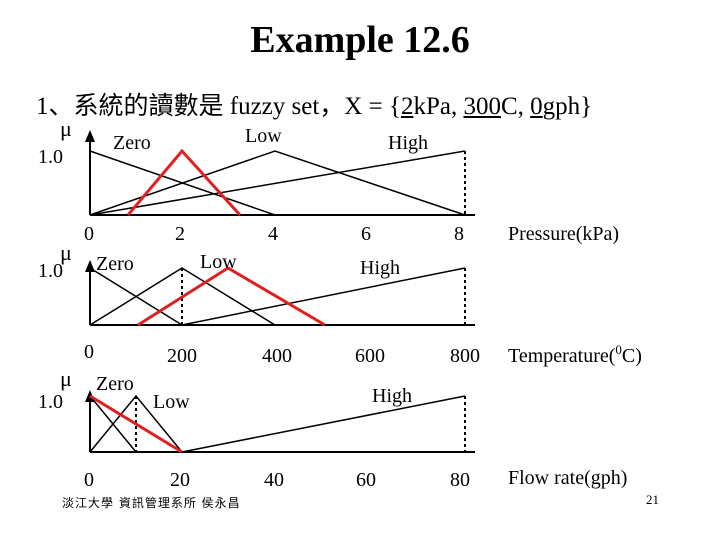  Describe the element at coordinates (459, 234) in the screenshot. I see `pressure-tick-4: 8` at that location.